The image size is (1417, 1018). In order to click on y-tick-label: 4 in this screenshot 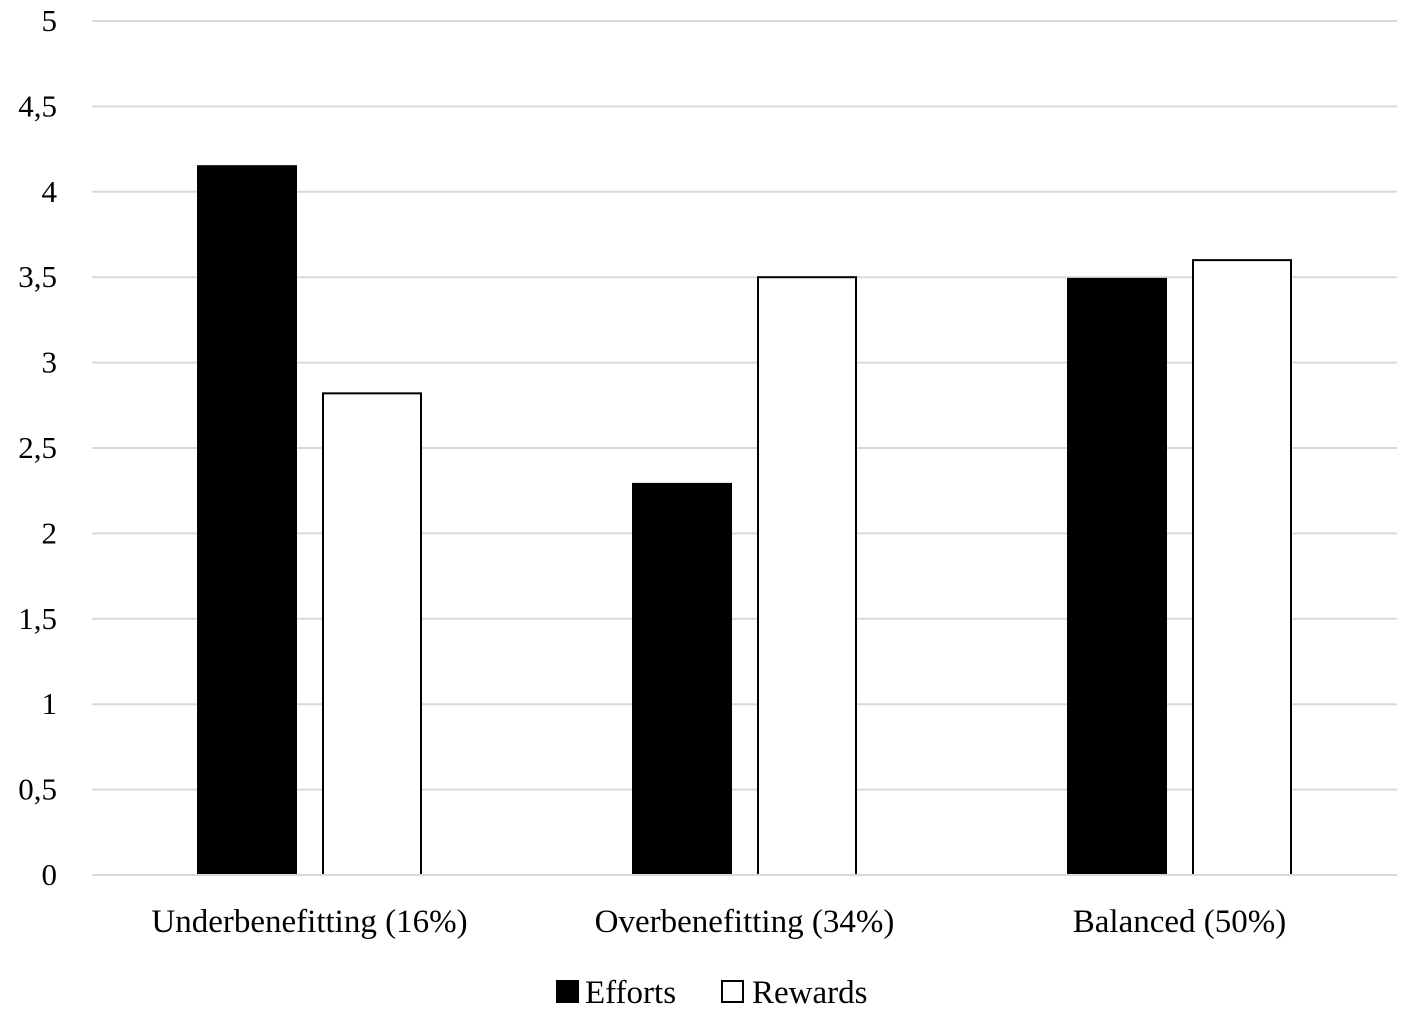, I will do `click(50, 191)`.